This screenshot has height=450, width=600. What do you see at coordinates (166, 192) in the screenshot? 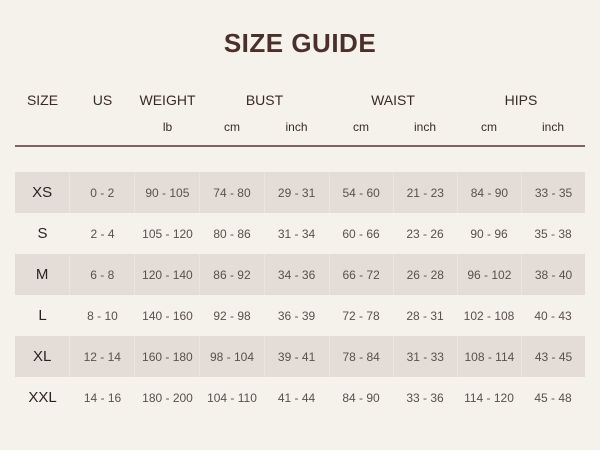
I see `table-cell: 90 - 105` at bounding box center [166, 192].